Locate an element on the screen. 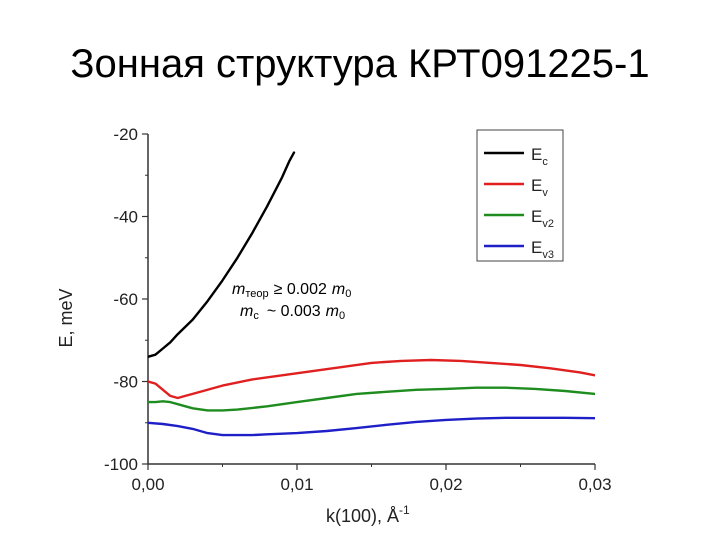  annotation-line-2: mc ~ 0.003 m0 is located at coordinates (292, 312).